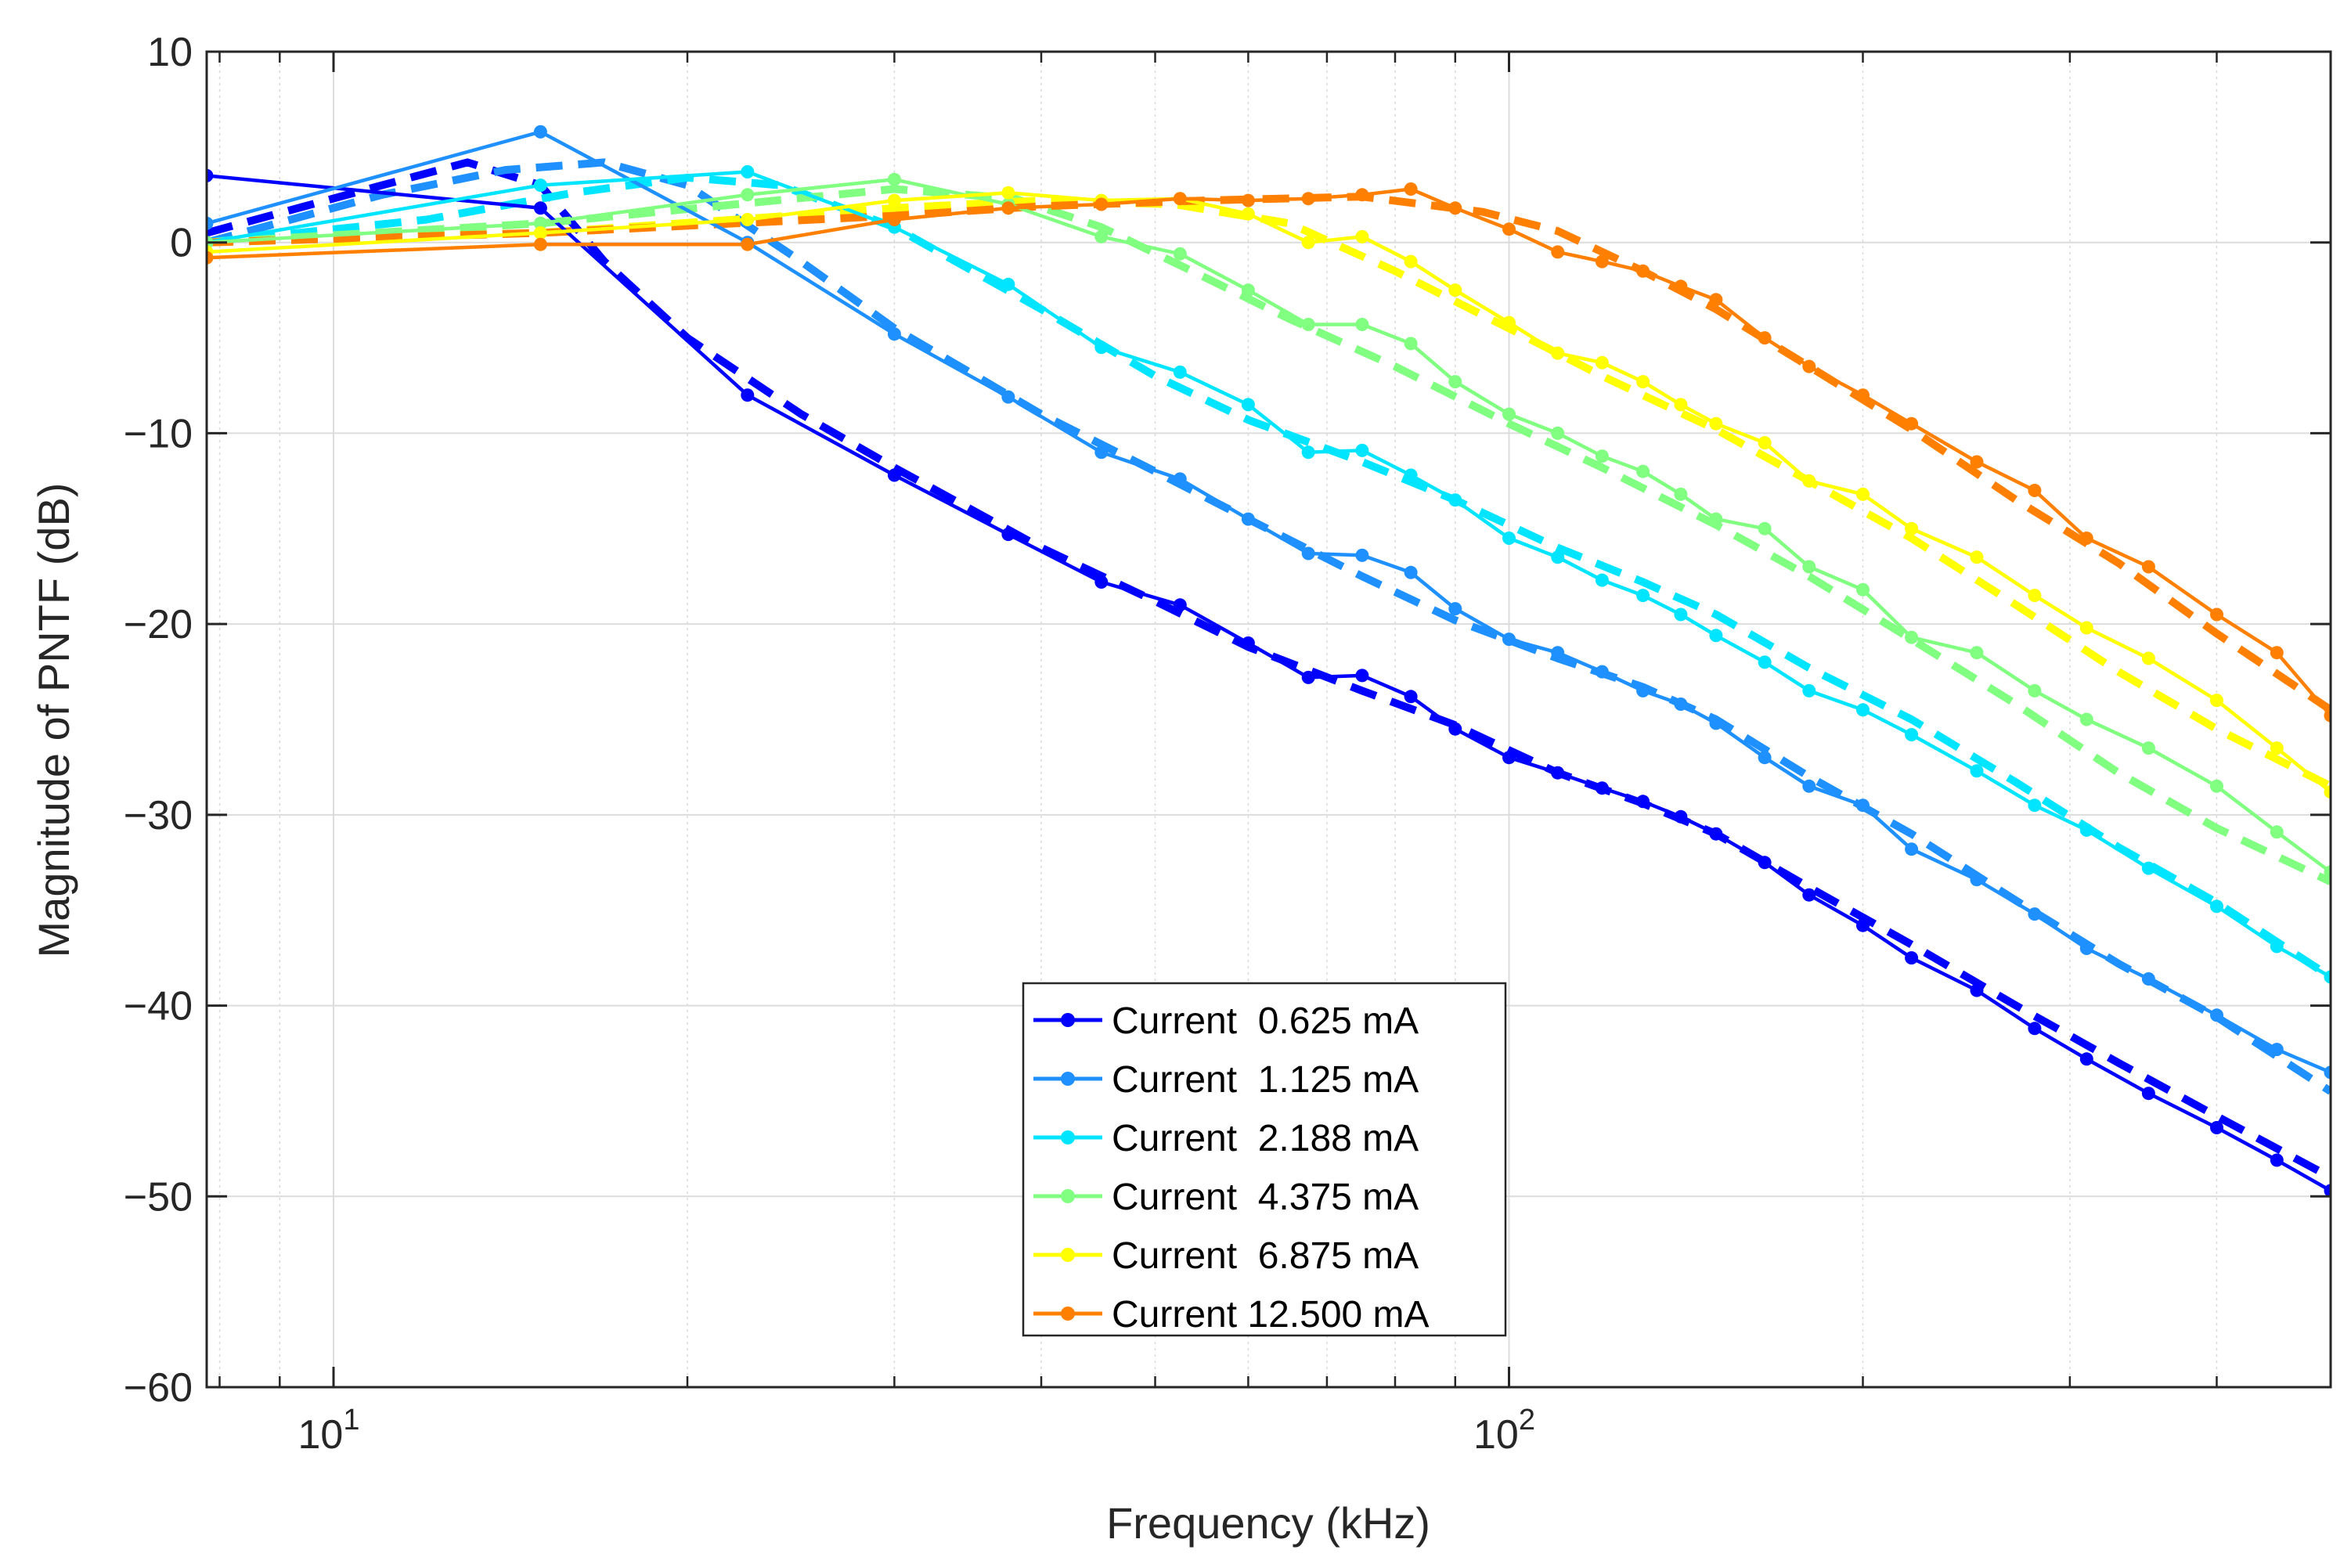  What do you see at coordinates (54, 720) in the screenshot?
I see `y-axis-label: Magnitude of PNTF (dB)` at bounding box center [54, 720].